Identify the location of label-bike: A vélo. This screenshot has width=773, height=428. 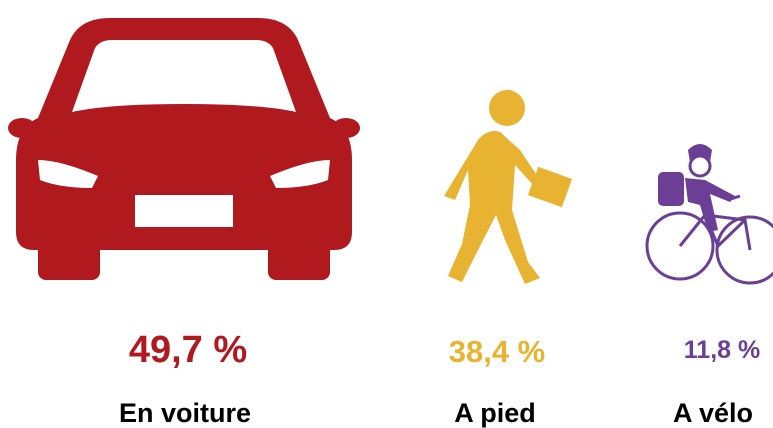
(713, 413).